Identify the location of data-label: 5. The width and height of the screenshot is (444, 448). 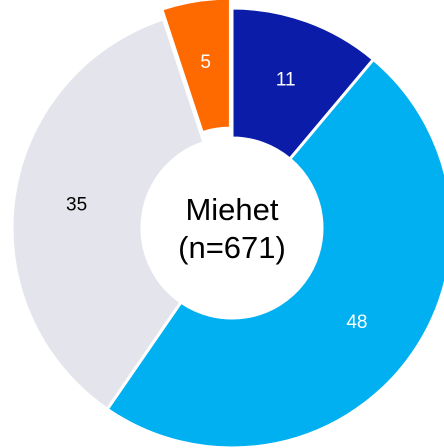
(205, 62).